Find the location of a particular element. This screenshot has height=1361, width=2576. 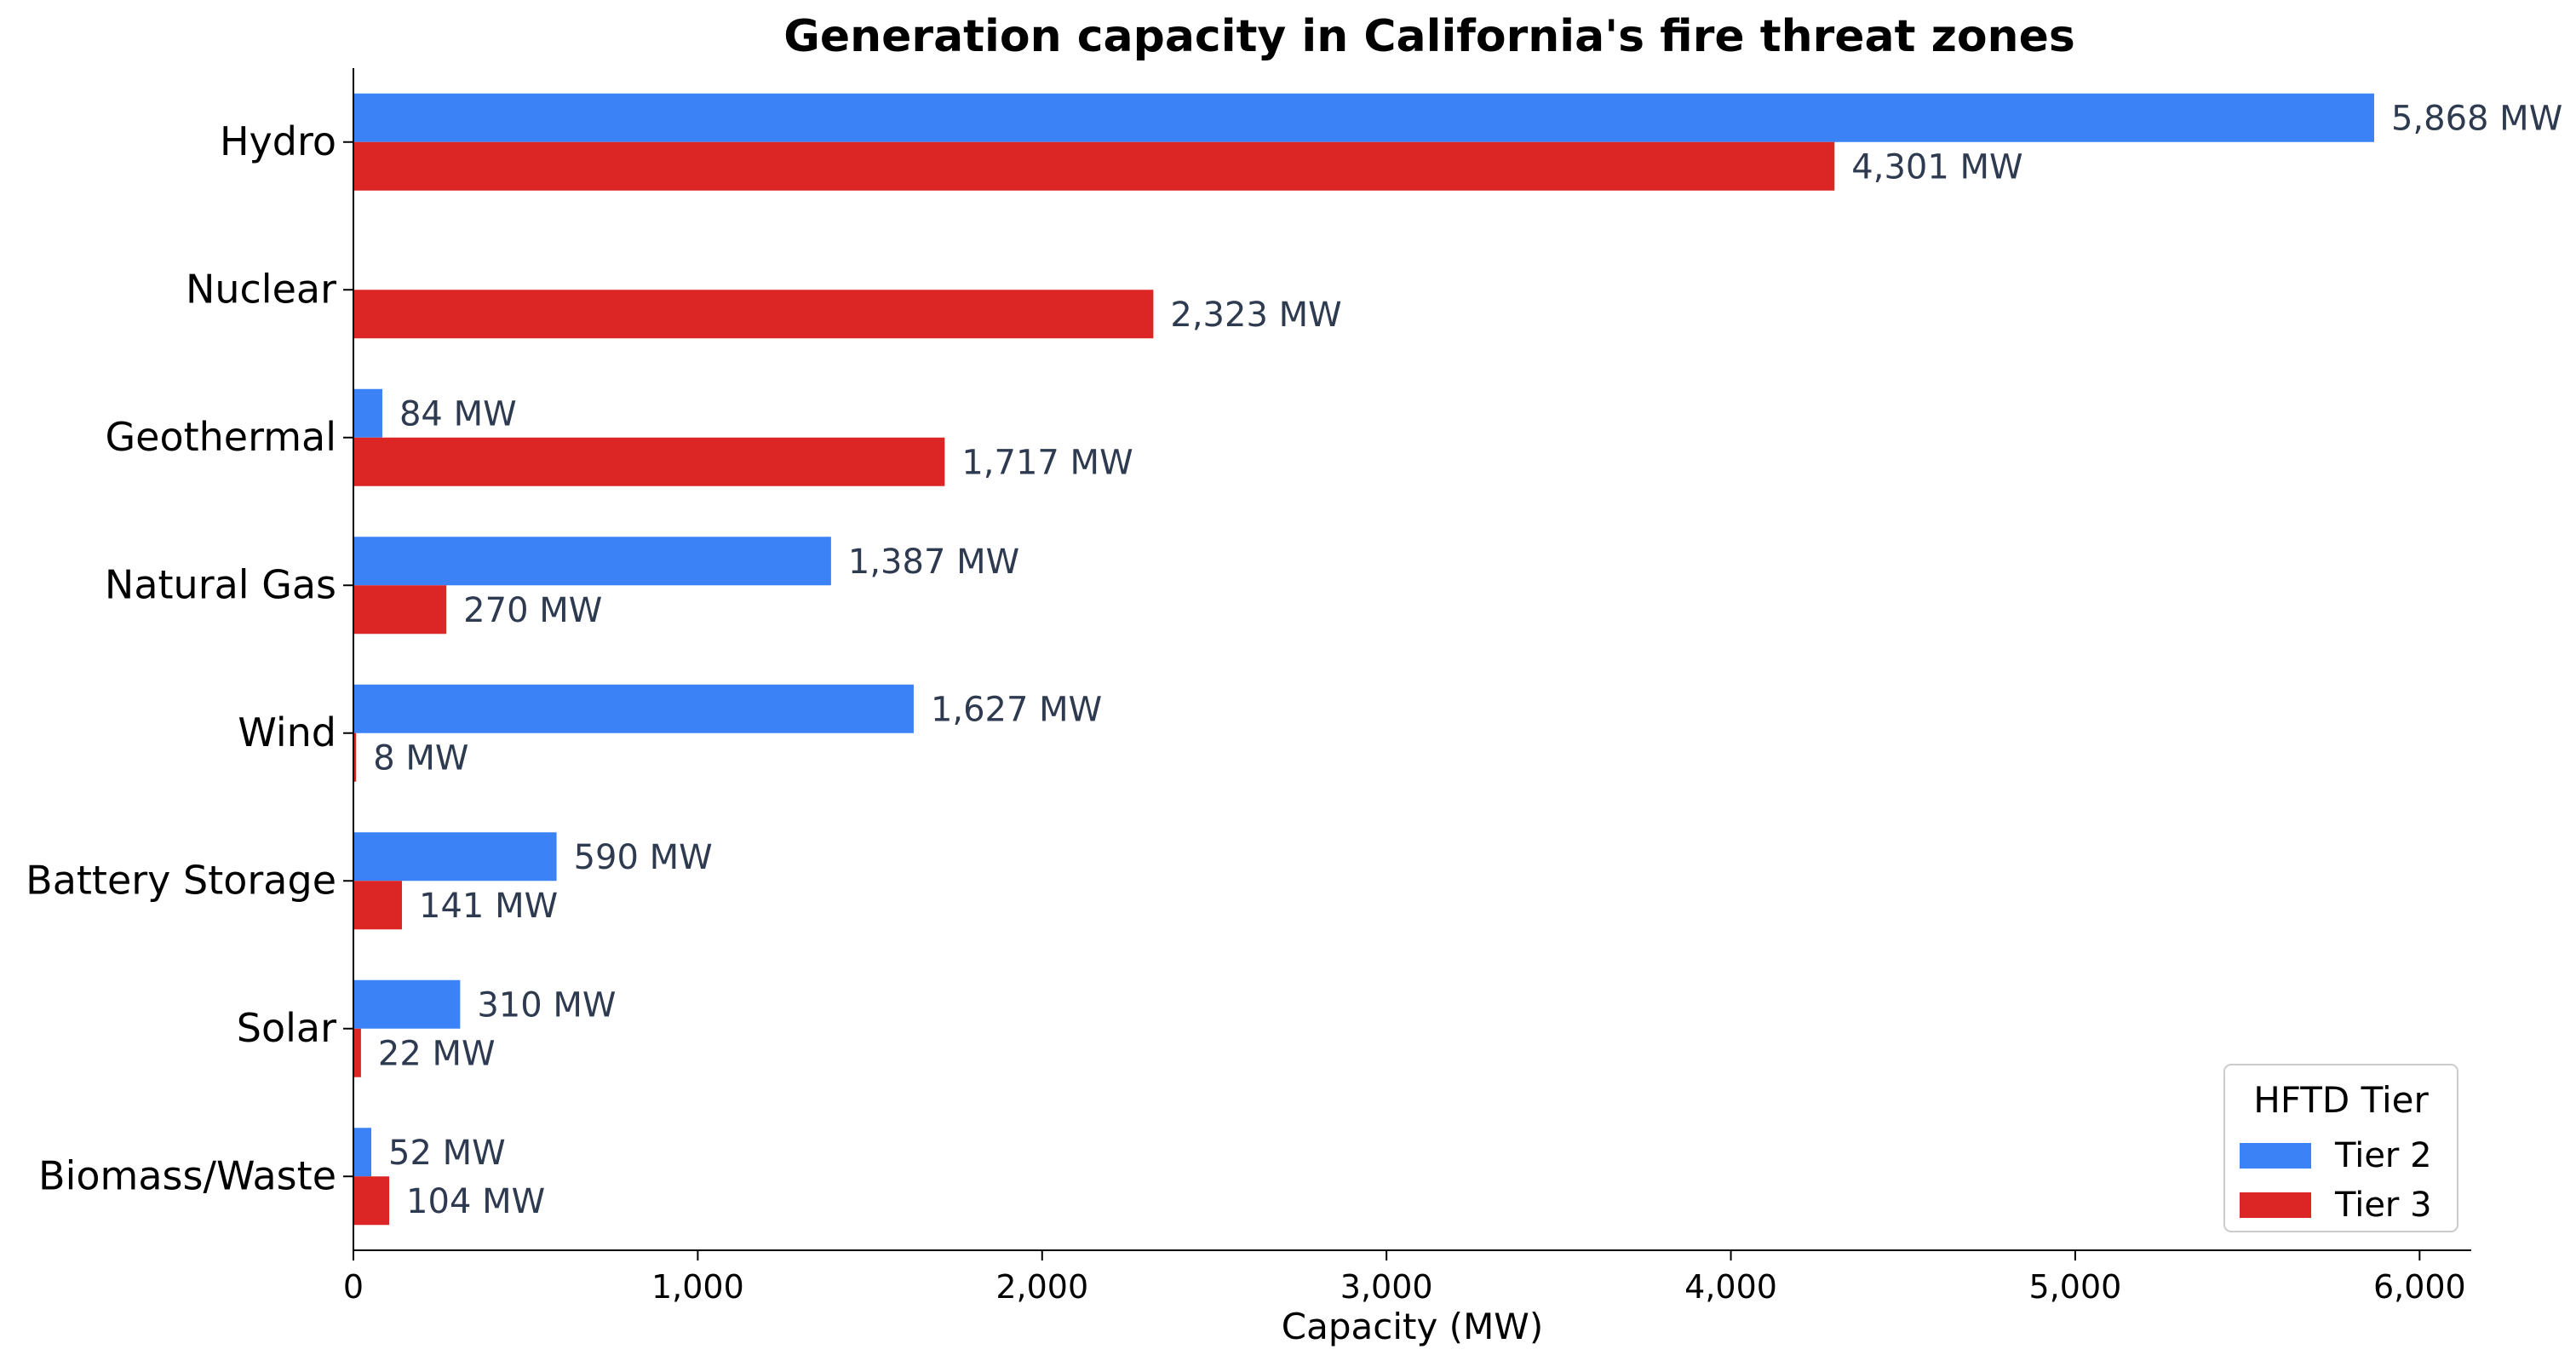

bar-tier-2-geothermal is located at coordinates (367, 413).